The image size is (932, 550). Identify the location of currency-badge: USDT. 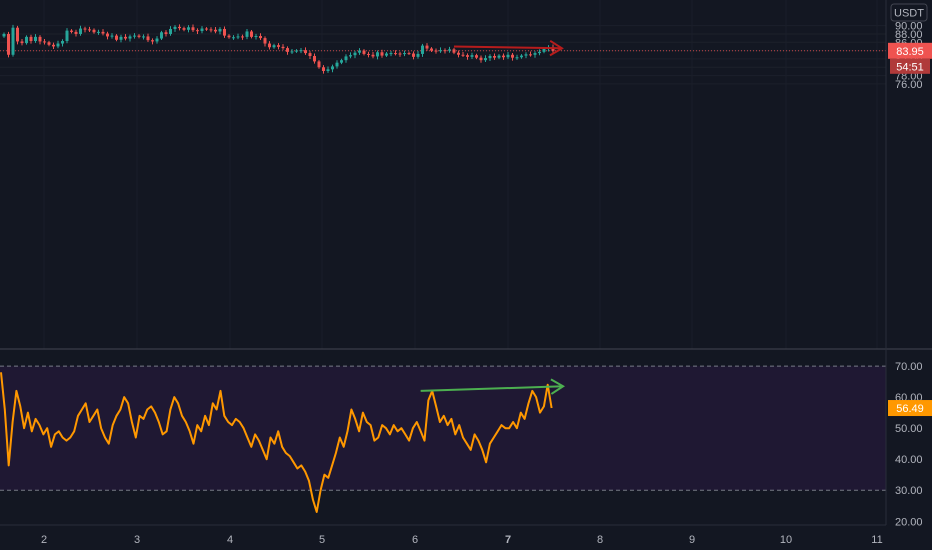
(909, 12).